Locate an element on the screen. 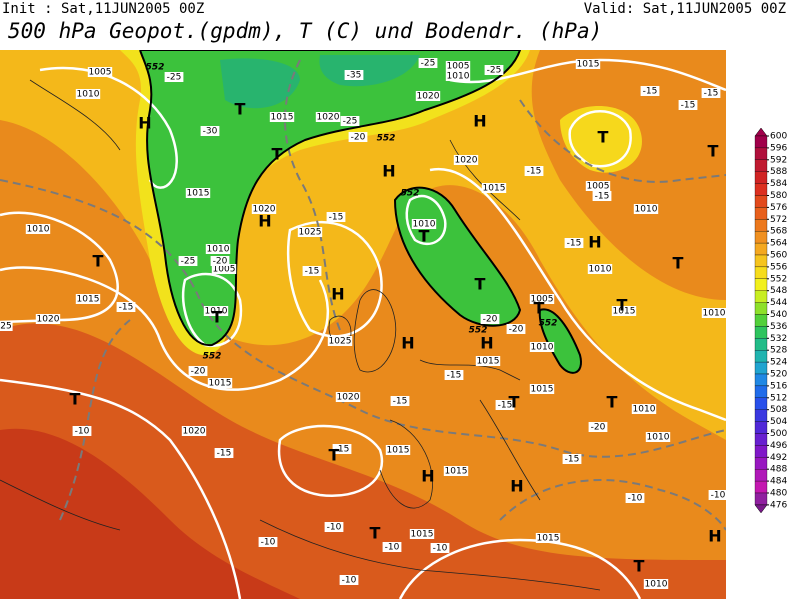 The height and width of the screenshot is (599, 789). colorbar-label: 552 is located at coordinates (778, 279).